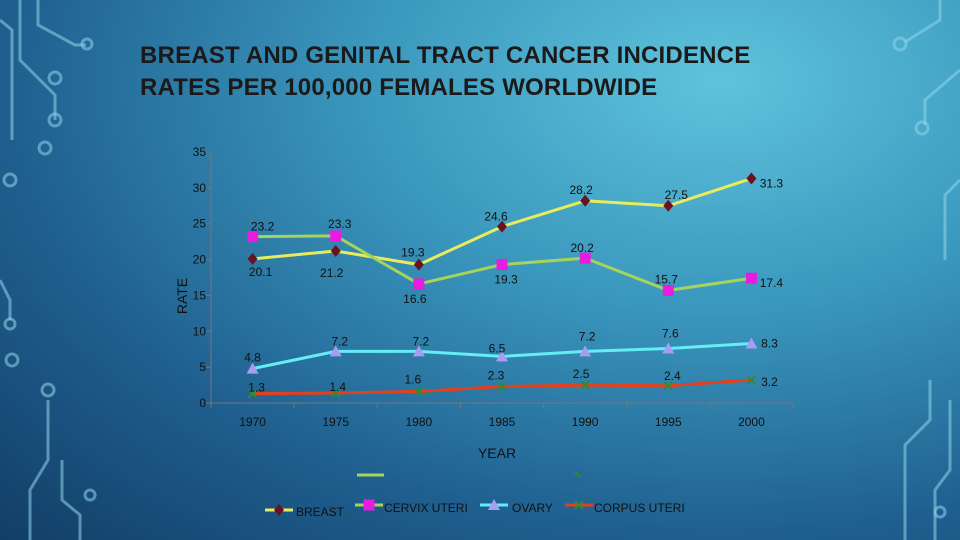 This screenshot has height=540, width=960. Describe the element at coordinates (751, 422) in the screenshot. I see `x-tick-label: 2000` at that location.